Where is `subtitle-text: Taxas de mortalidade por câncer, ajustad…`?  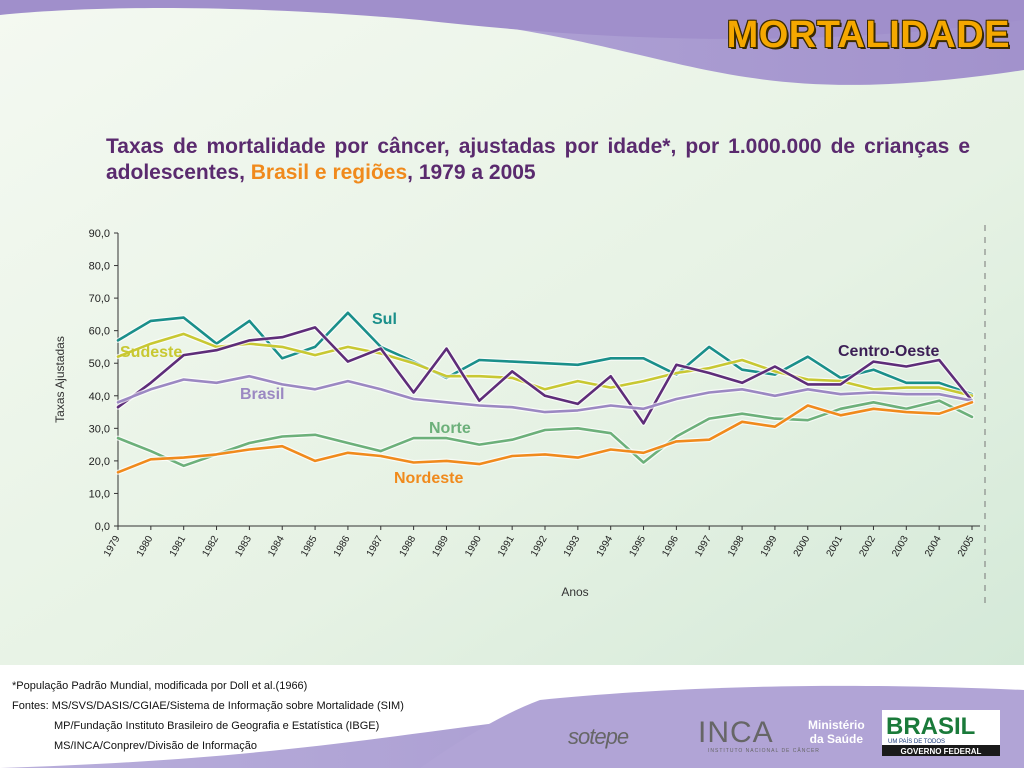
subtitle-text: Taxas de mortalidade por câncer, ajustad… is located at coordinates (538, 159).